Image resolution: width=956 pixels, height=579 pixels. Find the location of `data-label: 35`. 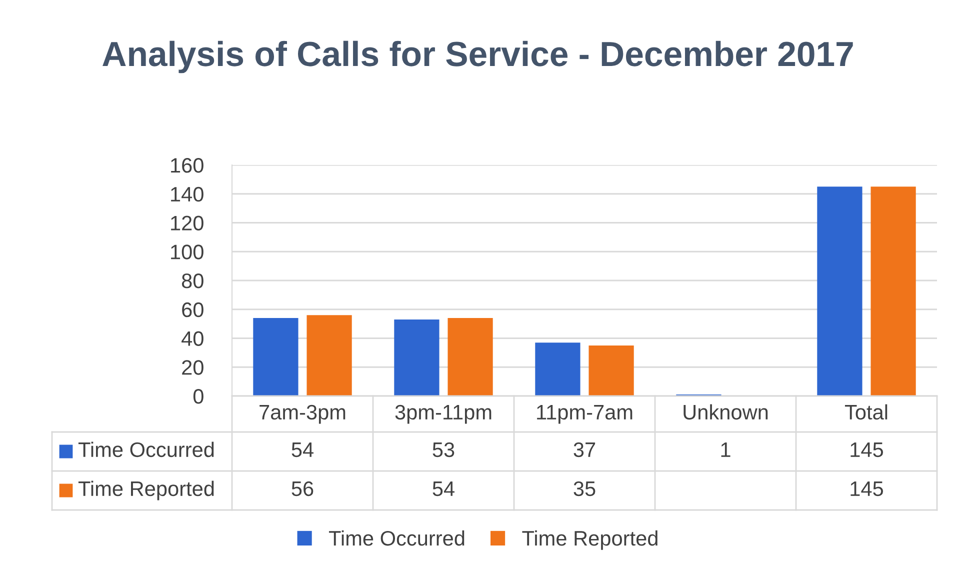

data-label: 35 is located at coordinates (585, 488).